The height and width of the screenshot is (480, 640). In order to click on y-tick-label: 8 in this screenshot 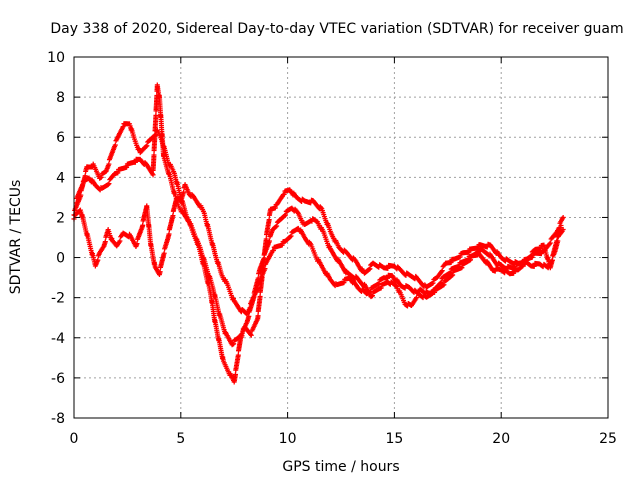, I will do `click(60, 98)`.